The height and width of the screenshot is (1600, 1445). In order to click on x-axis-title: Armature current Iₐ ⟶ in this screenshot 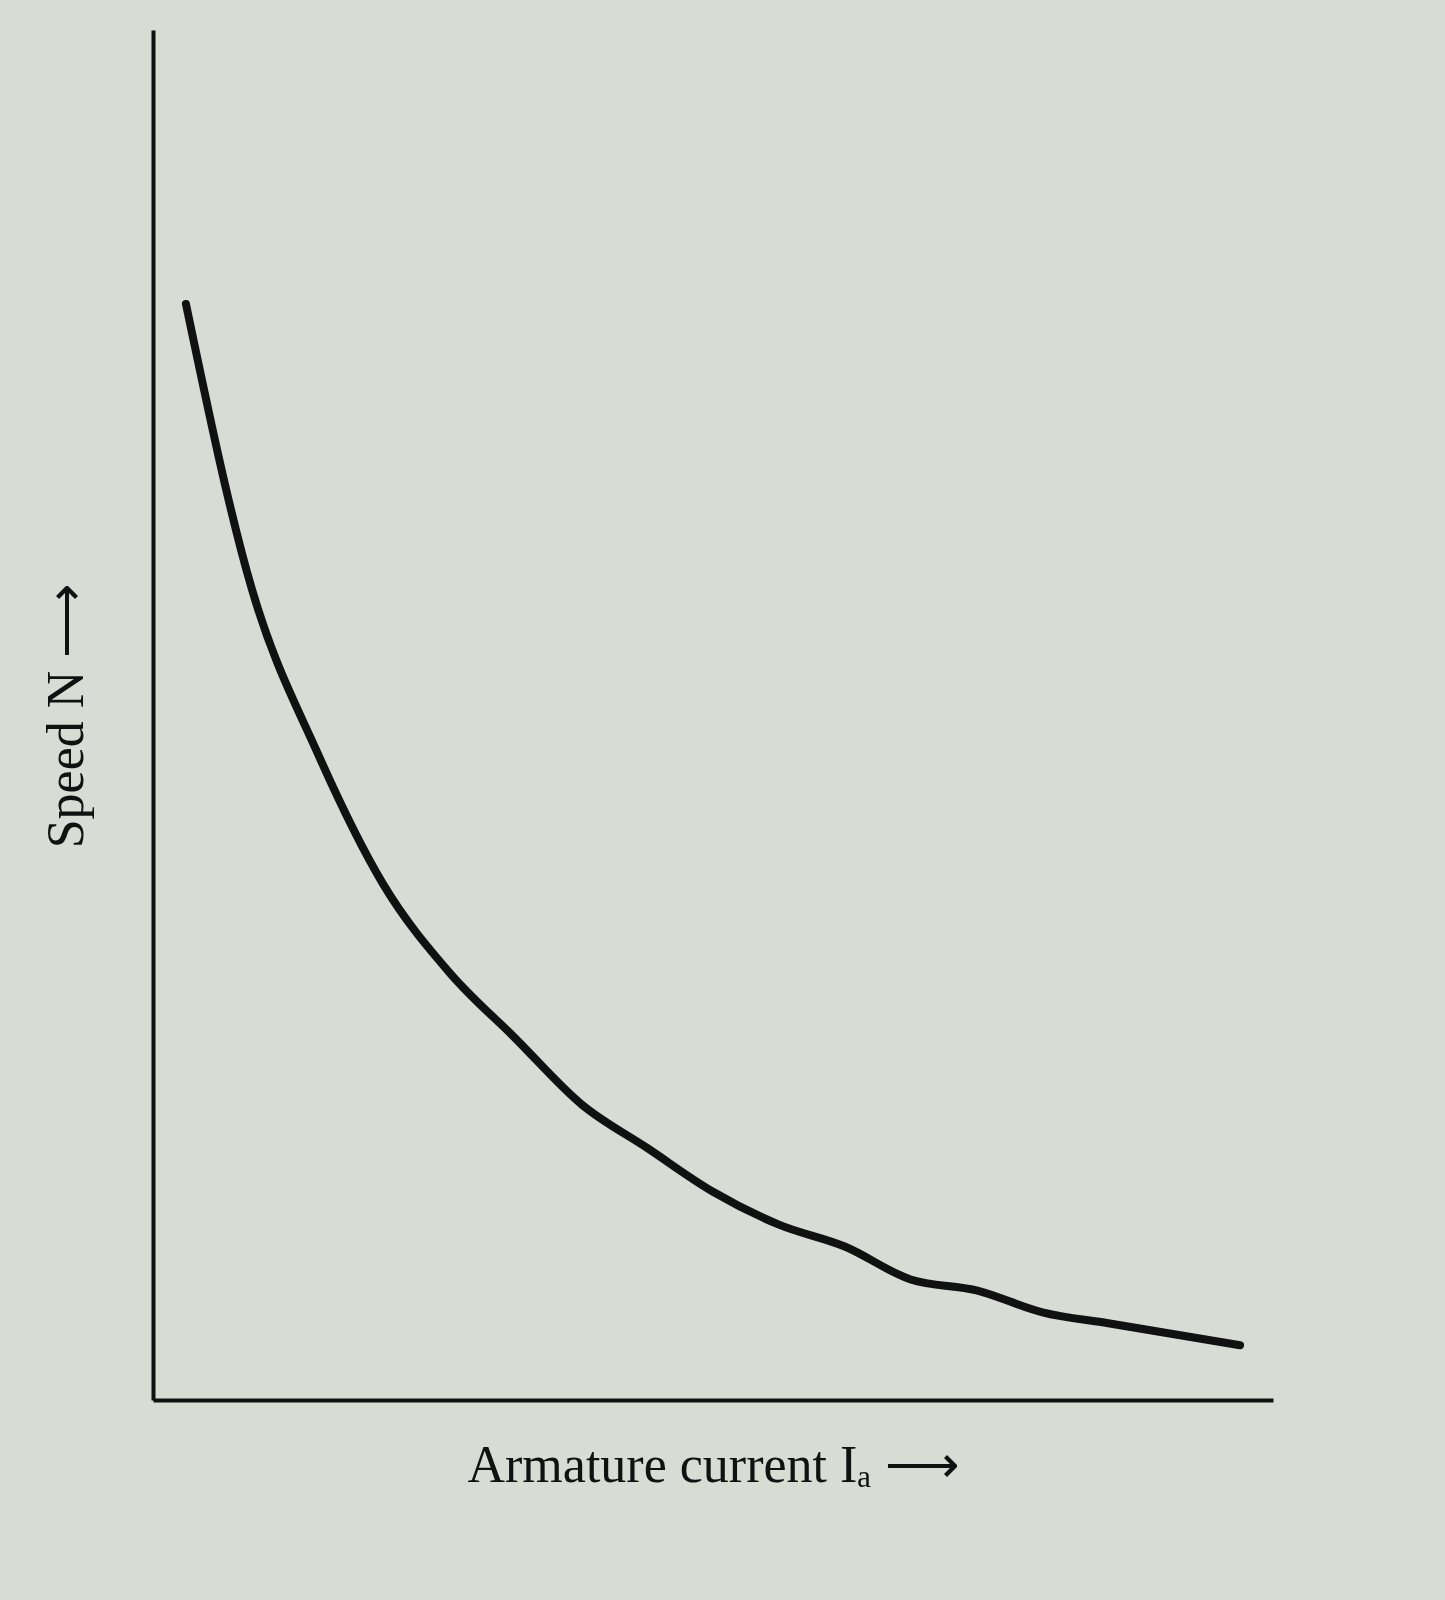, I will do `click(713, 1464)`.